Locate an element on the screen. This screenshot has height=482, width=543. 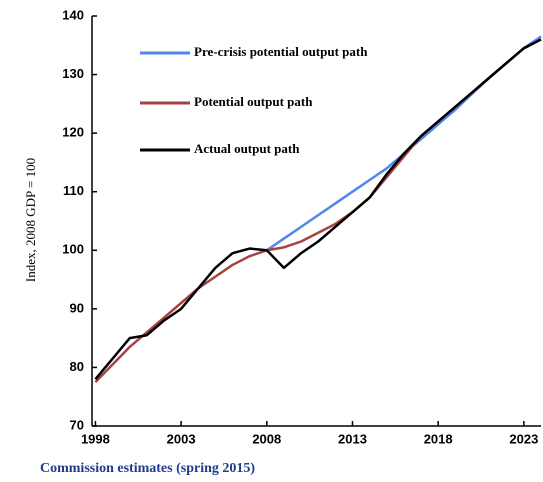
footer: Commission estimates (spring 2015) is located at coordinates (147, 468).